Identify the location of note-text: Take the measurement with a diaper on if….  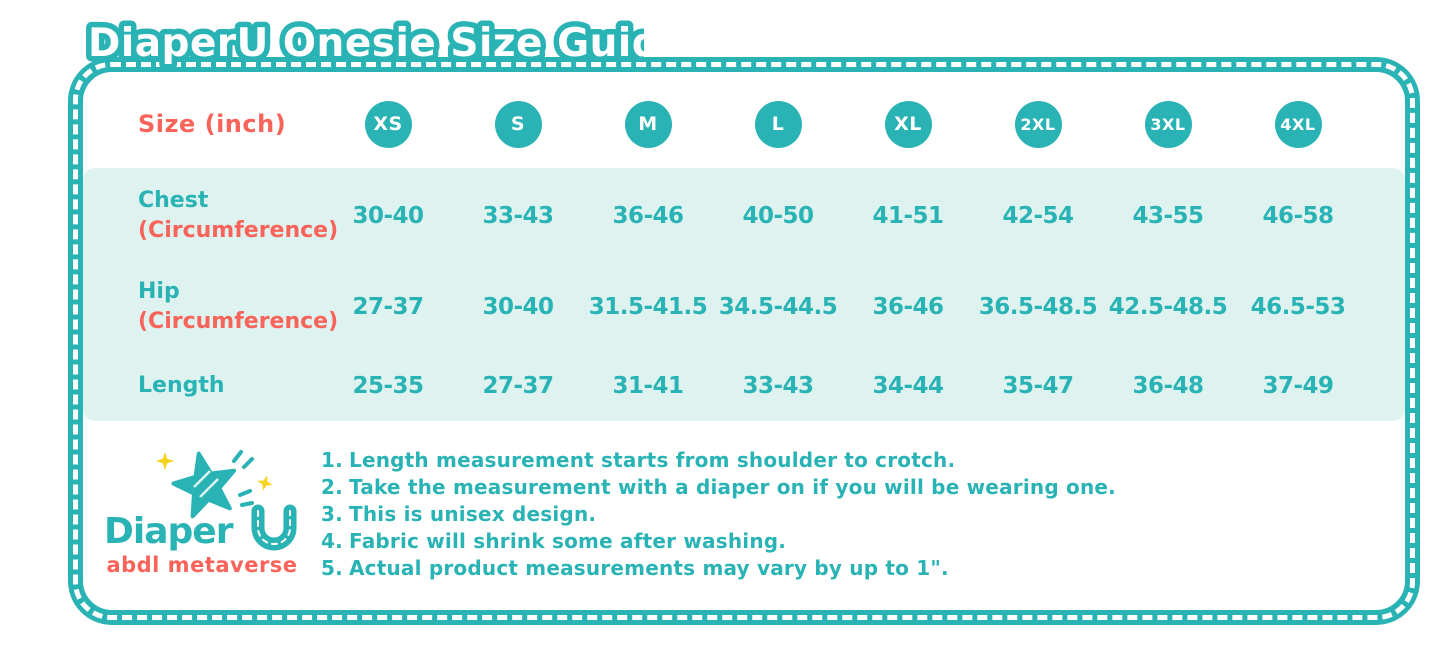
(732, 487).